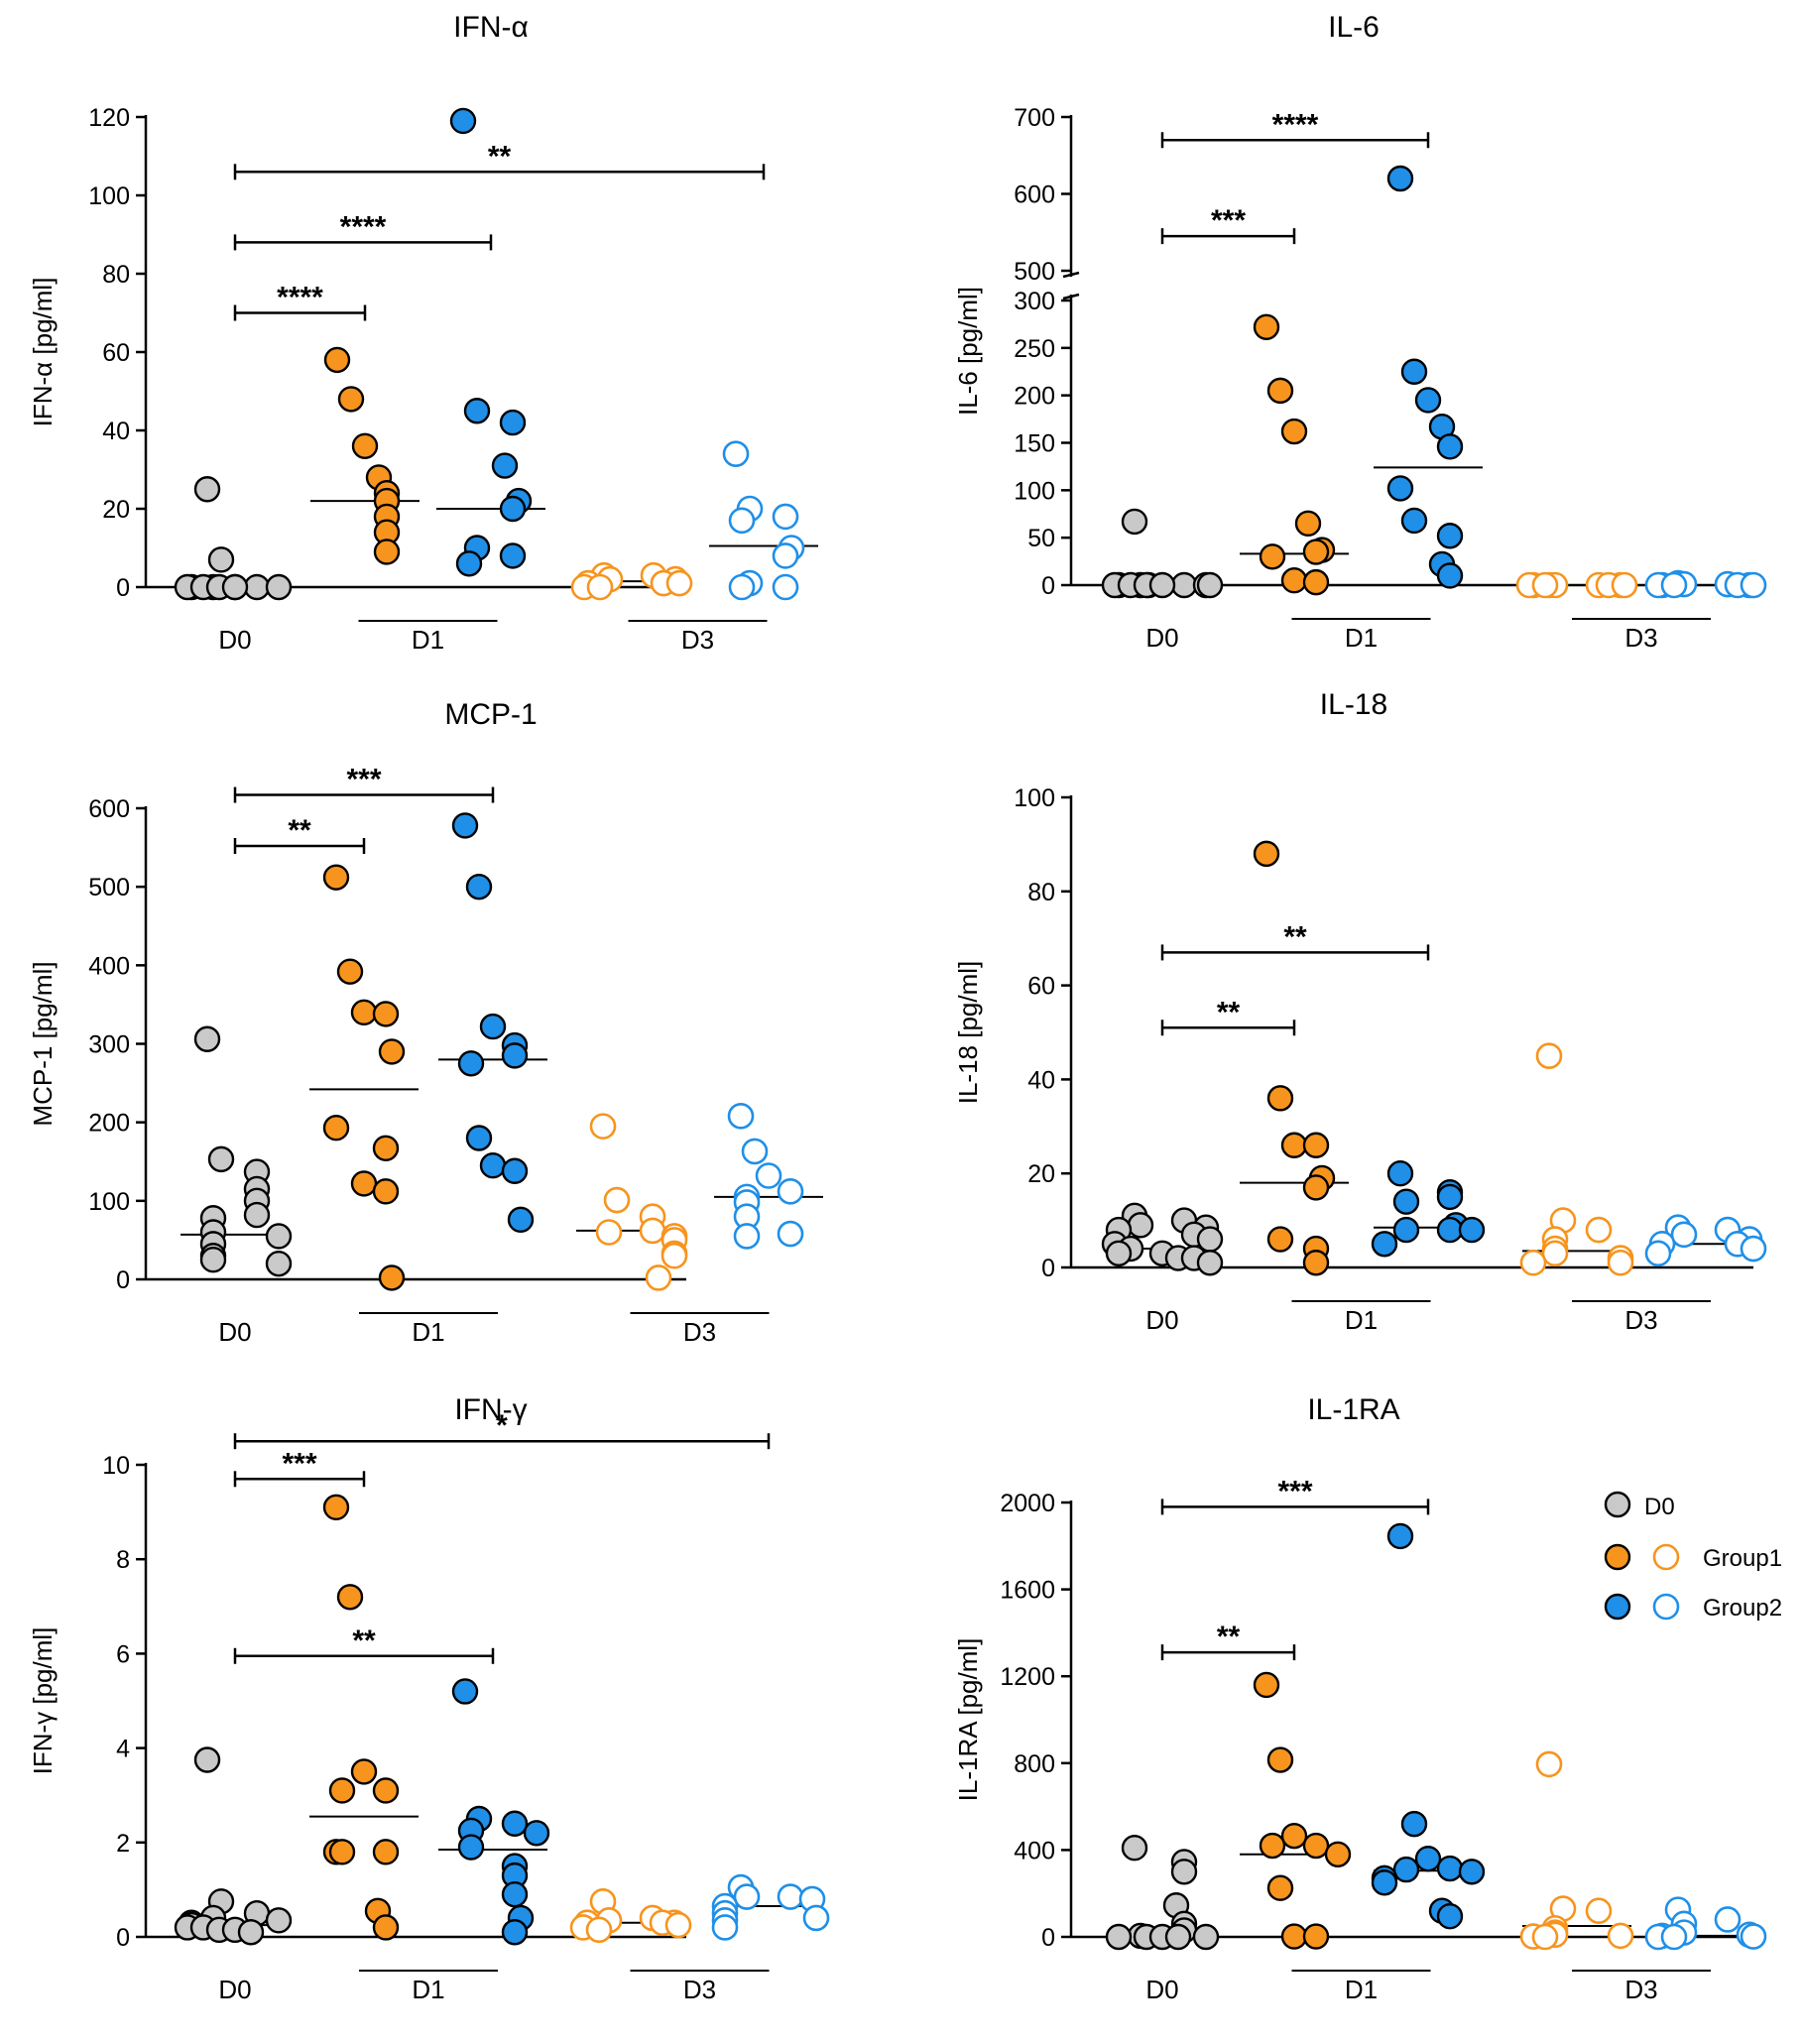 The height and width of the screenshot is (2044, 1802). I want to click on y-tick-label: 10, so click(116, 1466).